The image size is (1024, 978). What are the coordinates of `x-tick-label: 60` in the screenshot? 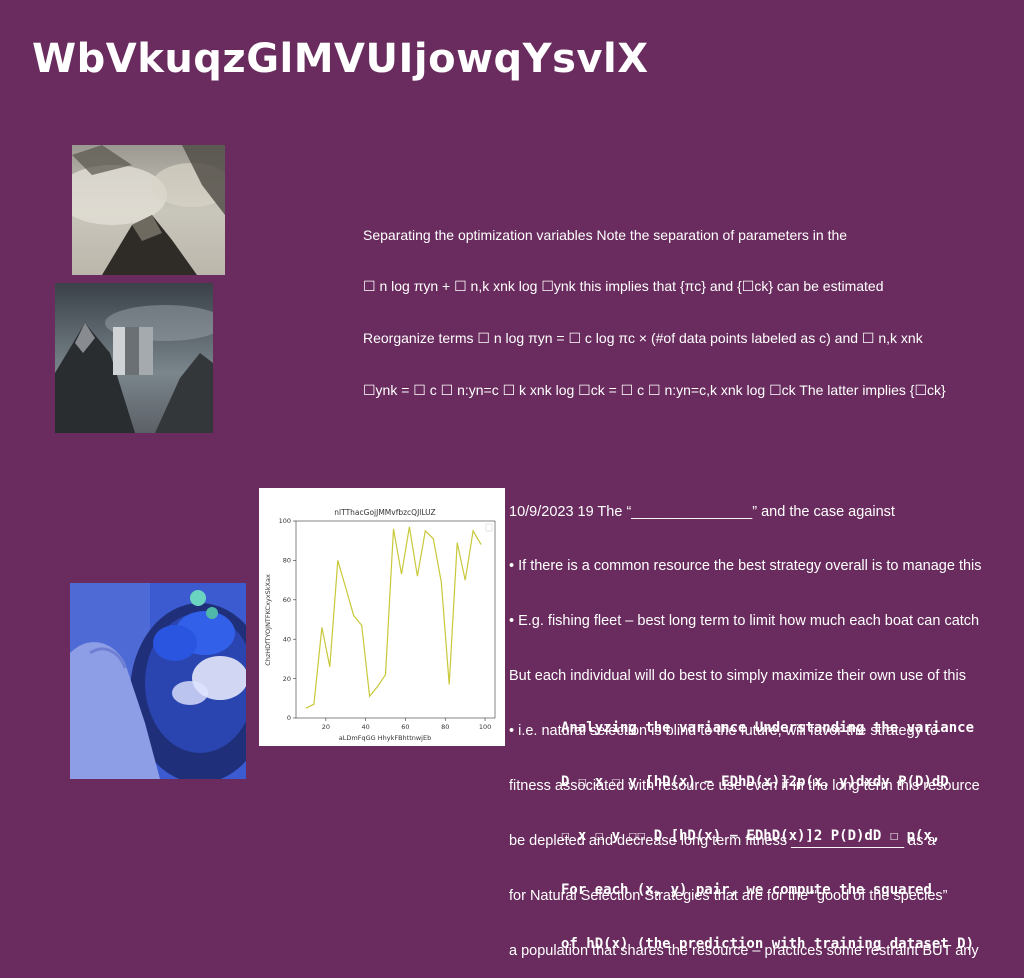 It's located at (405, 727).